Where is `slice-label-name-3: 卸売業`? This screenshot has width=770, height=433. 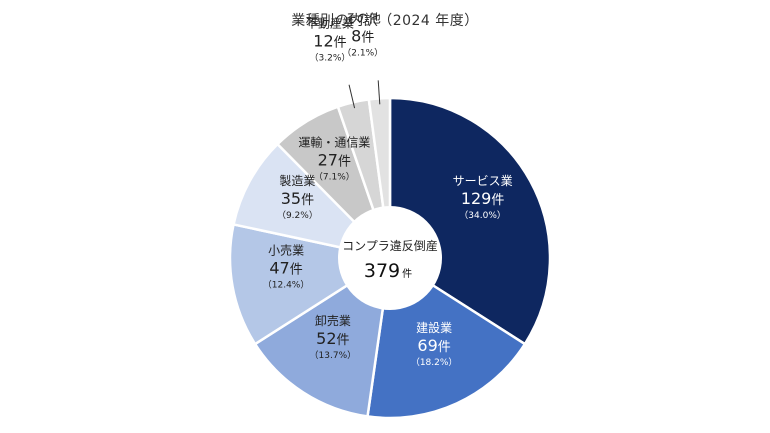 slice-label-name-3: 卸売業 is located at coordinates (333, 320).